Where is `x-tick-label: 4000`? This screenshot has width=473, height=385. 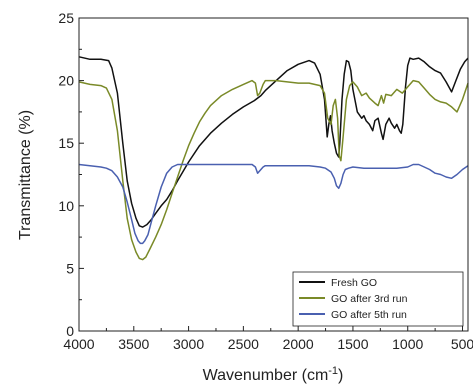 x-tick-label: 4000 is located at coordinates (78, 344).